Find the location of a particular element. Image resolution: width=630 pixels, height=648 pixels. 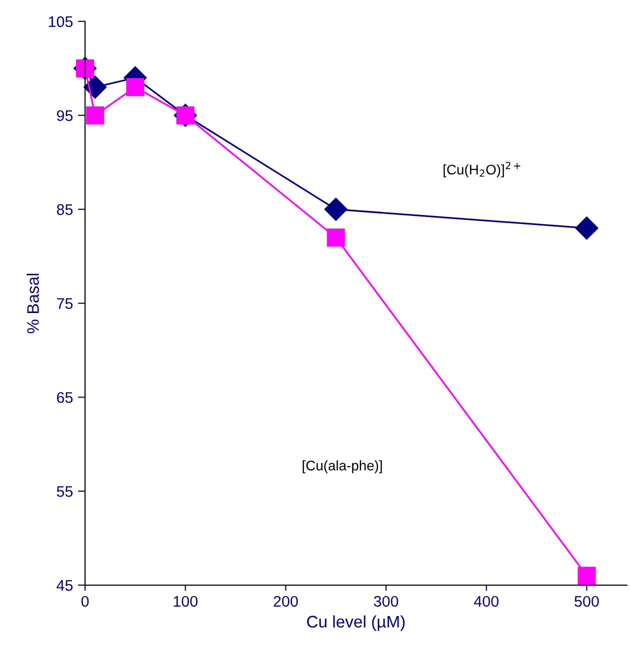

y-tick-label: 85 is located at coordinates (64, 209).